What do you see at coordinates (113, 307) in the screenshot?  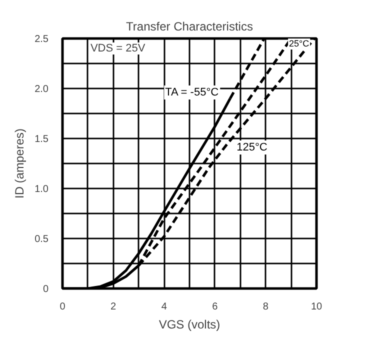 I see `x-tick-label: 2` at bounding box center [113, 307].